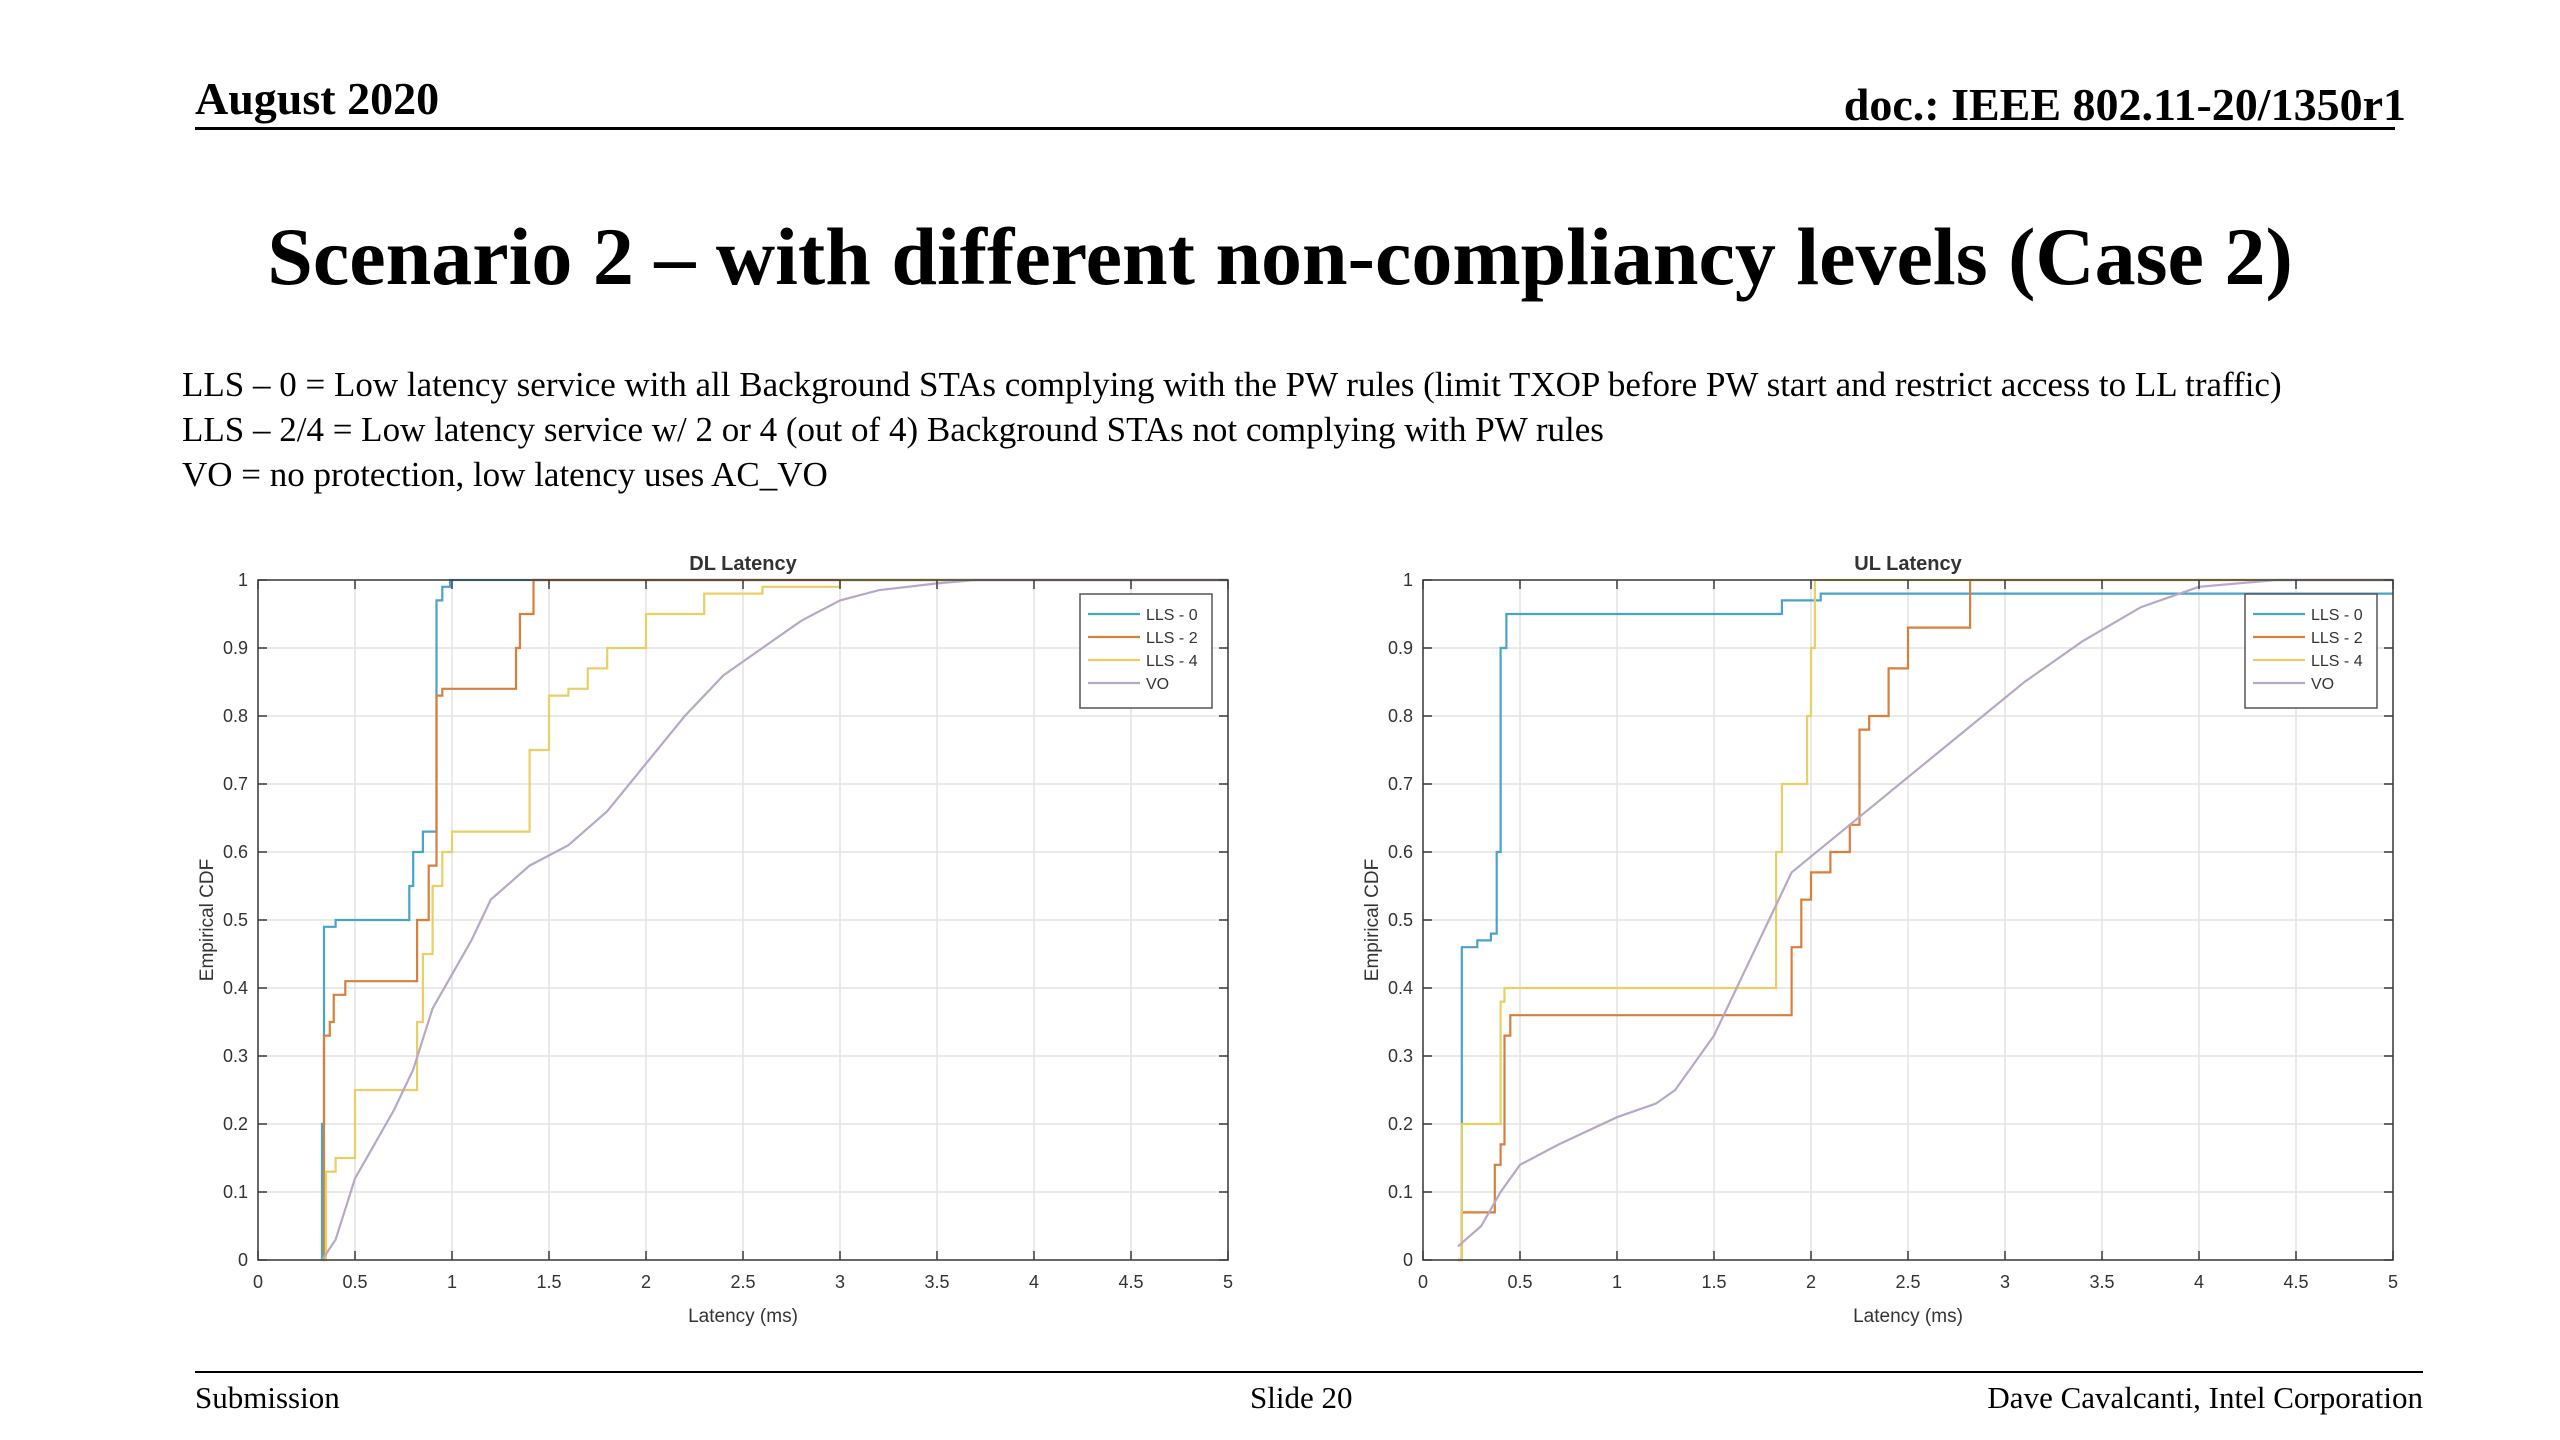 Image resolution: width=2560 pixels, height=1440 pixels. I want to click on chart-title: DL Latency, so click(743, 564).